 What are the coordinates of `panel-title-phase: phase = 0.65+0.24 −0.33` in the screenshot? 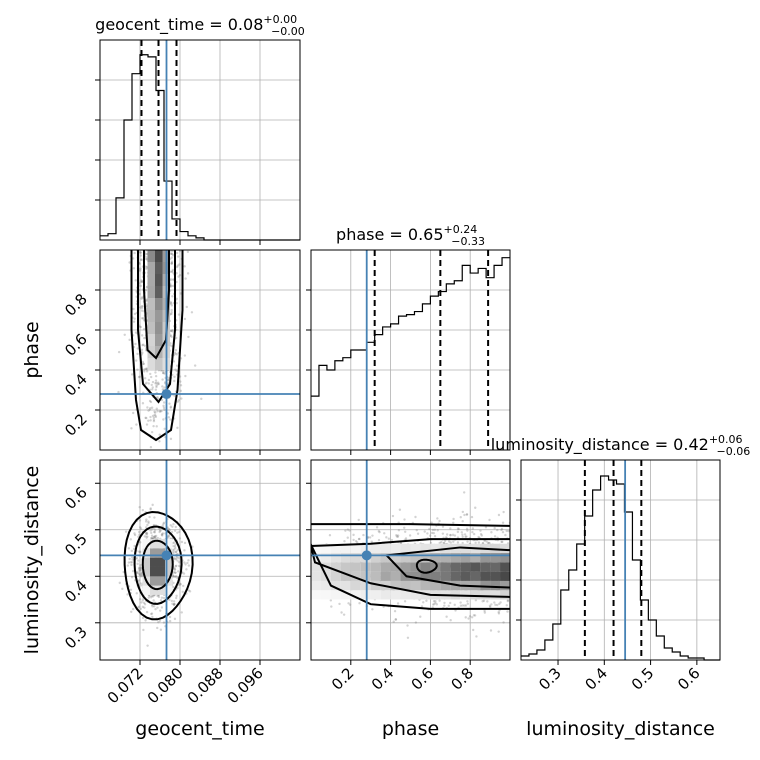 It's located at (410, 235).